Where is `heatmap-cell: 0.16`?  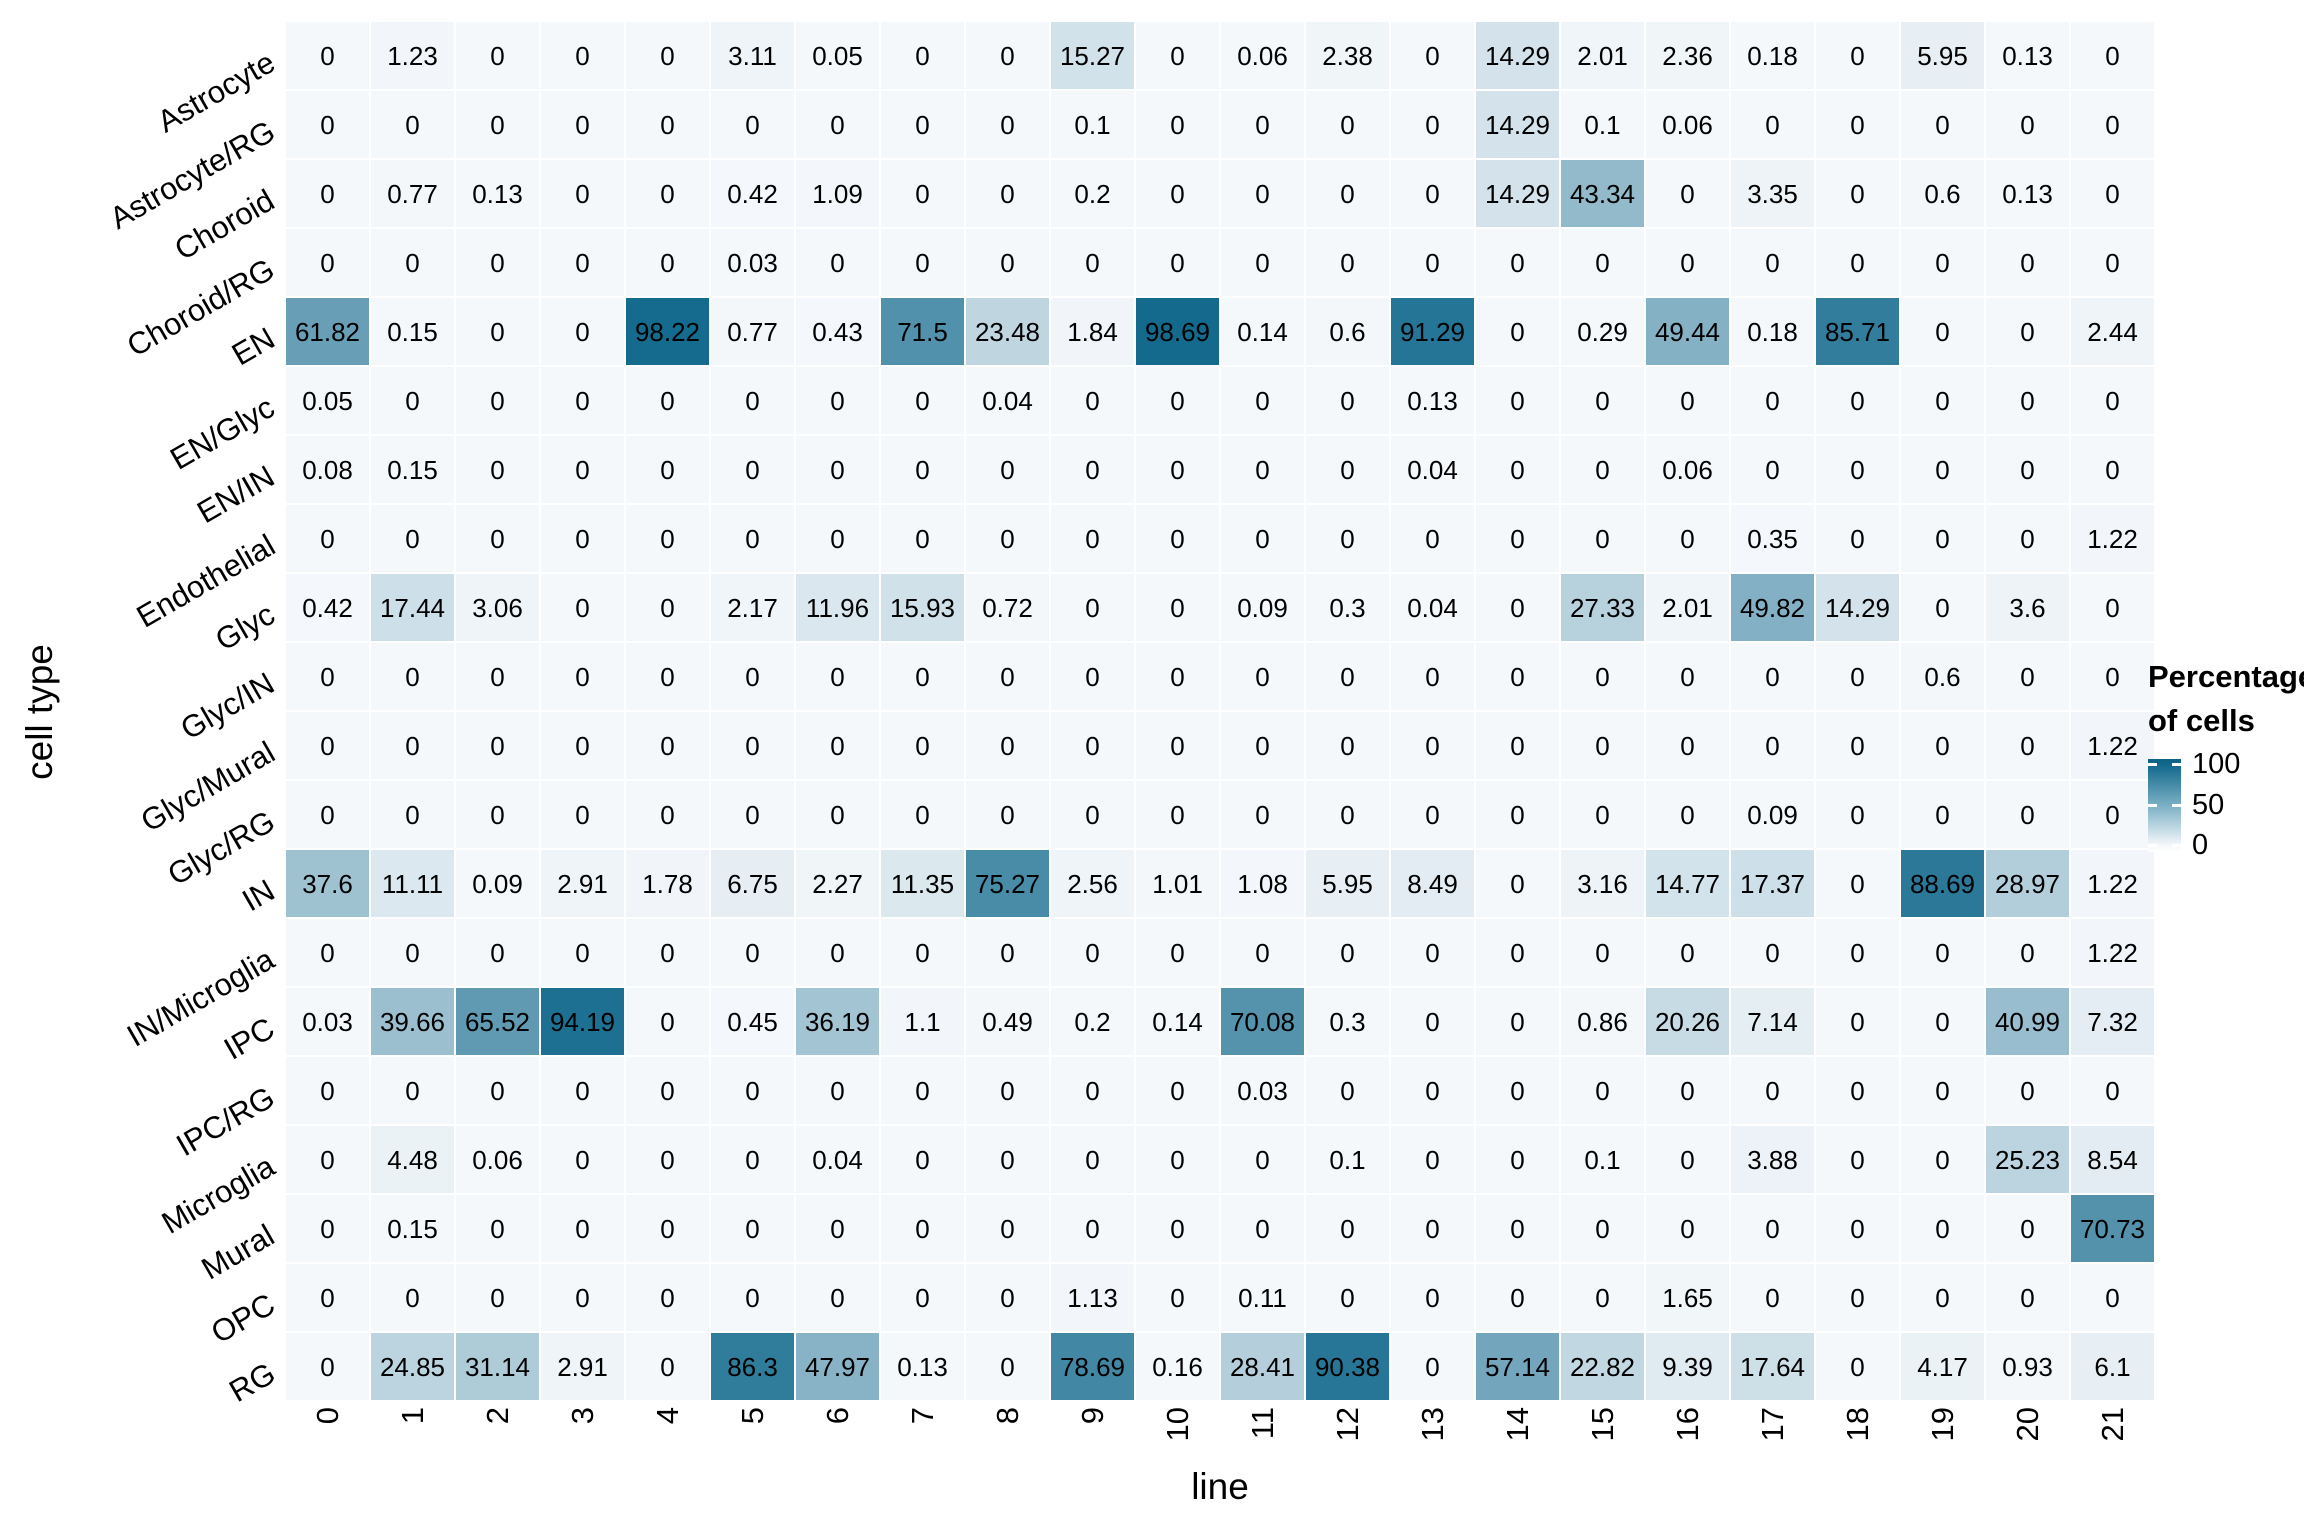
heatmap-cell: 0.16 is located at coordinates (1177, 1366).